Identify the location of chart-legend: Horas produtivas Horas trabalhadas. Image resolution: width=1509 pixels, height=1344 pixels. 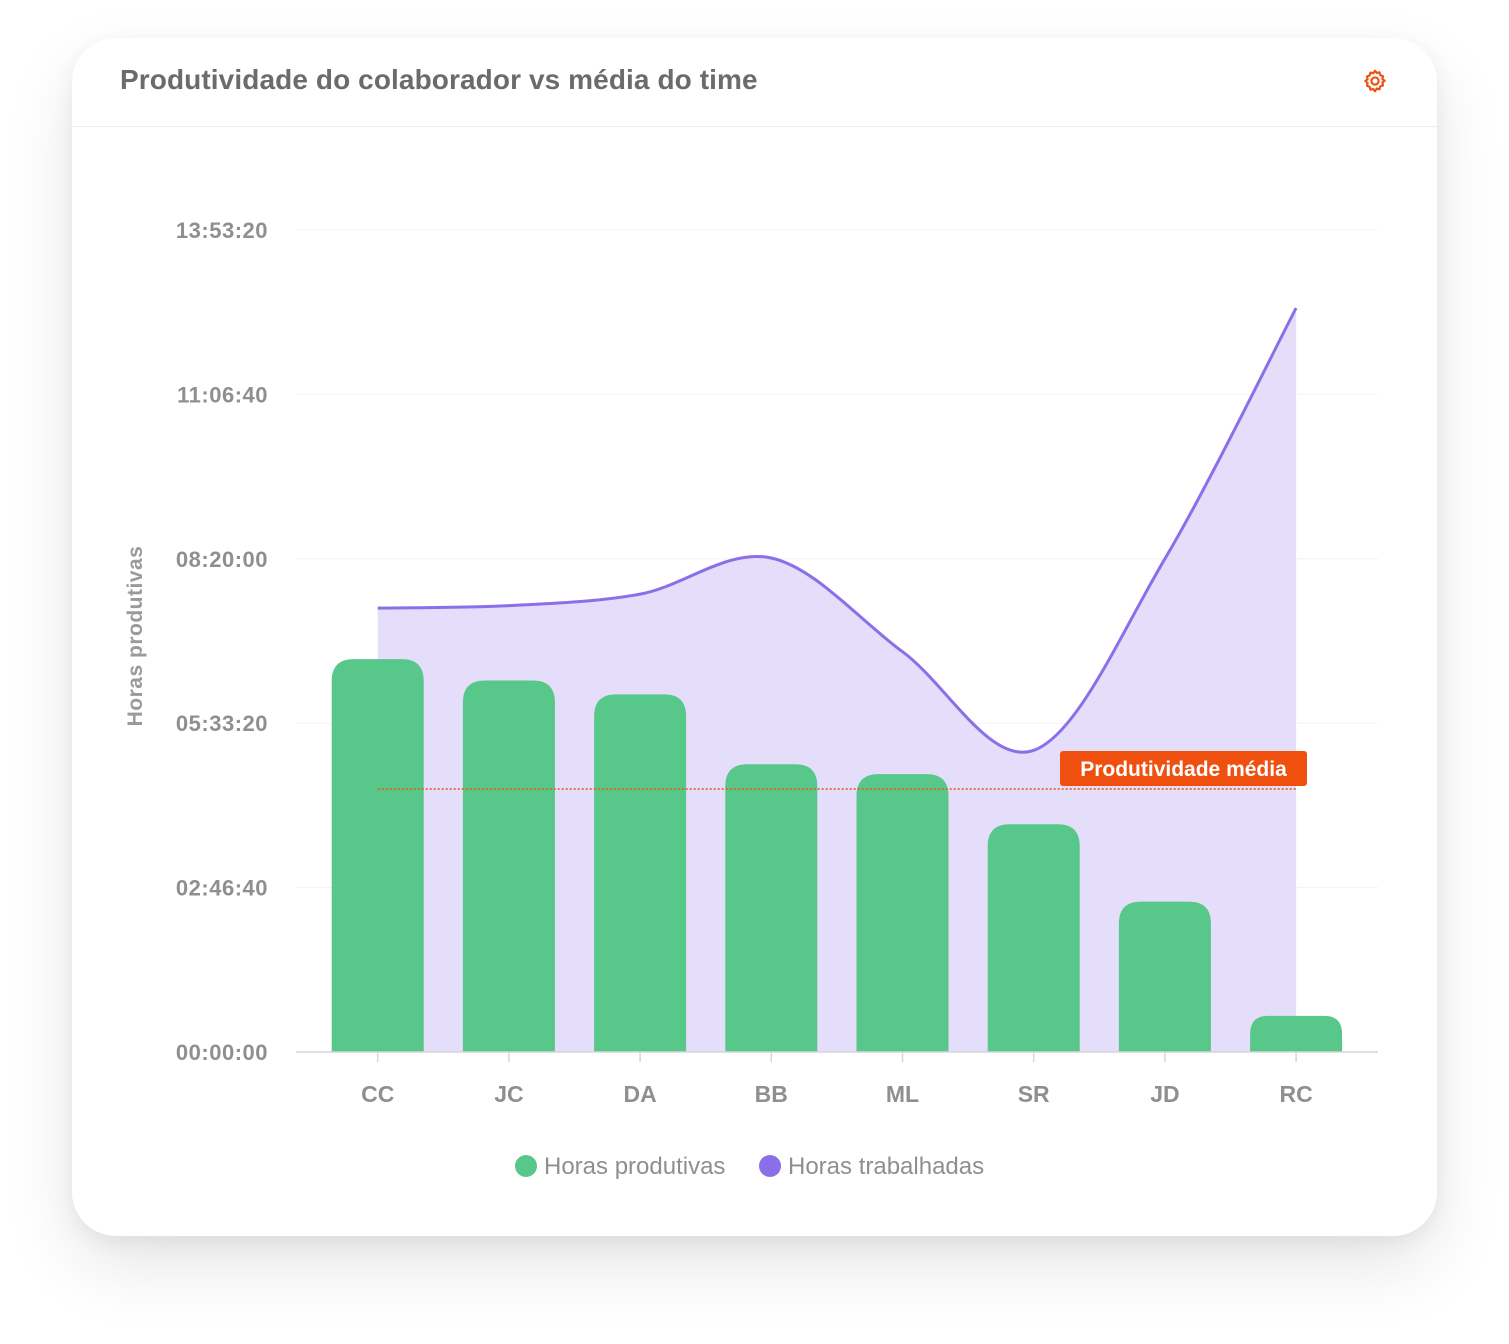
(749, 1166).